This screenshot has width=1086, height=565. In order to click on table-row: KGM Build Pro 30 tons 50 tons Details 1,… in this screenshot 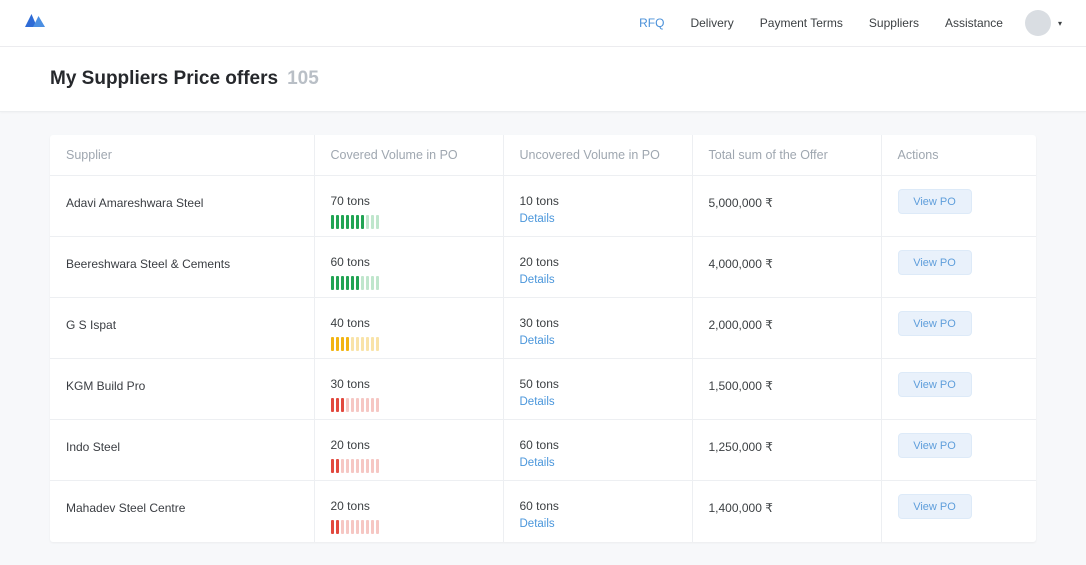, I will do `click(543, 389)`.